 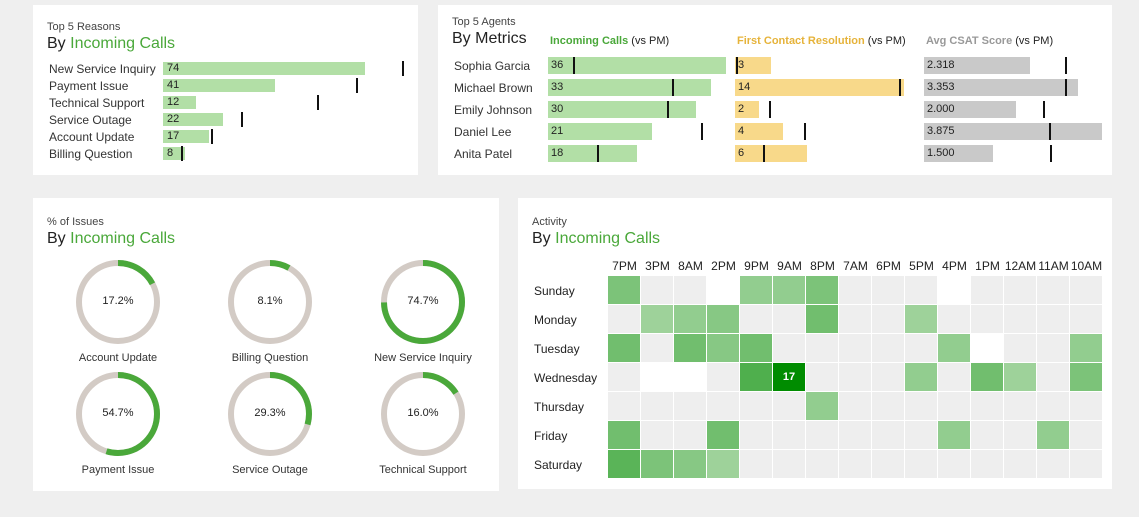 I want to click on agents-series-header: First Contact Resolution (vs PM), so click(x=821, y=41).